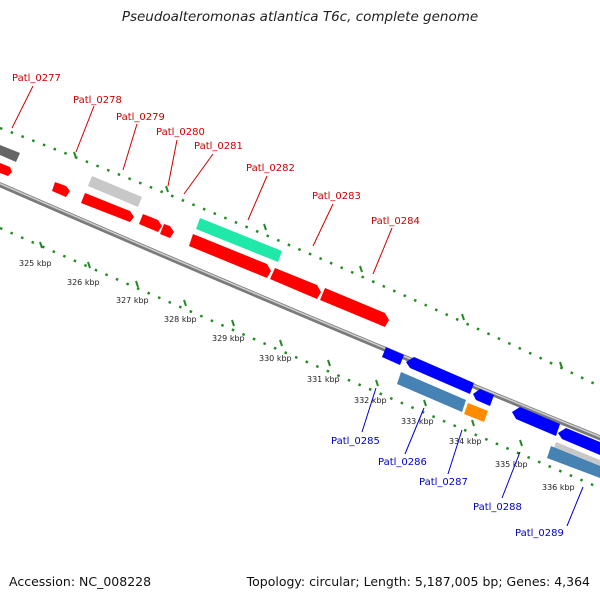  I want to click on tick-label: 331 kbp, so click(323, 379).